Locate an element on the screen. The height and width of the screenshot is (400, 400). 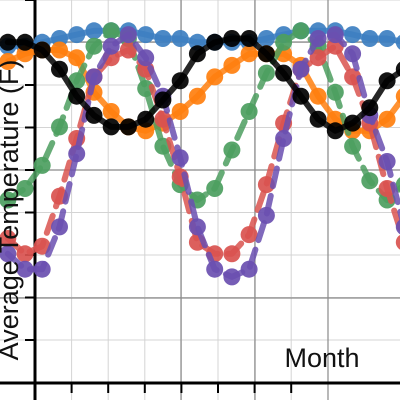
y-axis-label: Average Temperature (F) is located at coordinates (12, 210).